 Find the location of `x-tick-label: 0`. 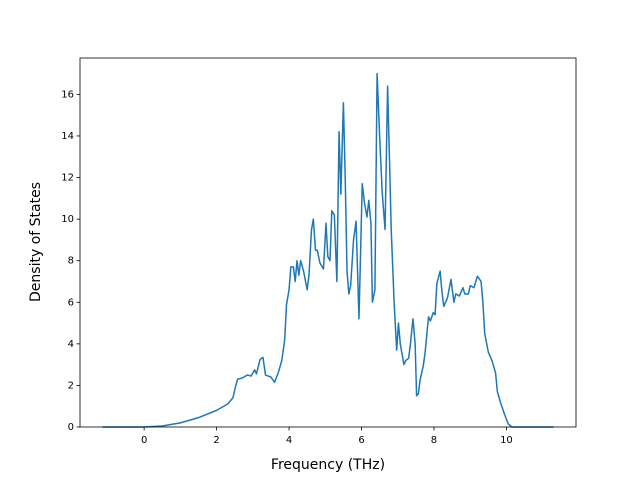

x-tick-label: 0 is located at coordinates (144, 440).